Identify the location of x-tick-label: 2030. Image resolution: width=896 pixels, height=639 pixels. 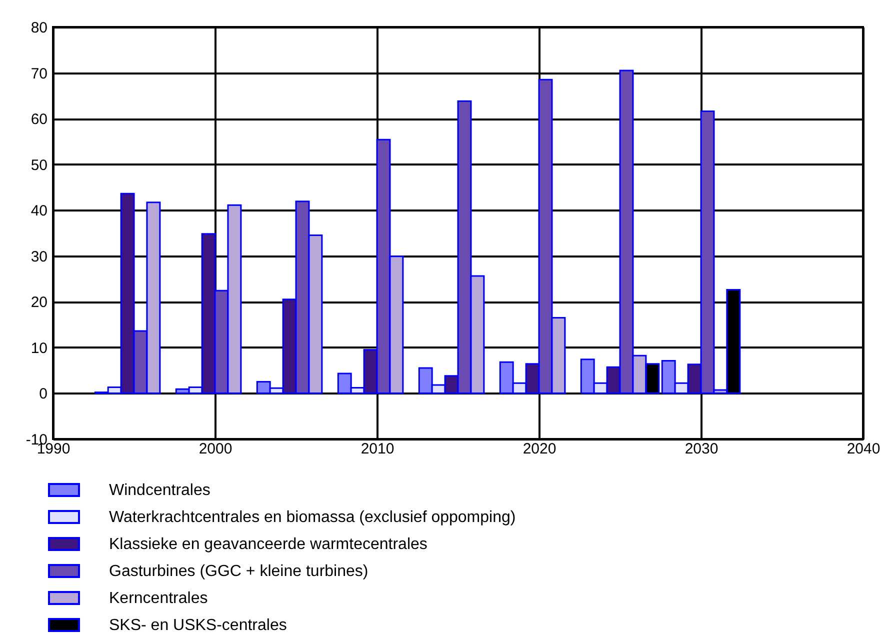
(701, 449).